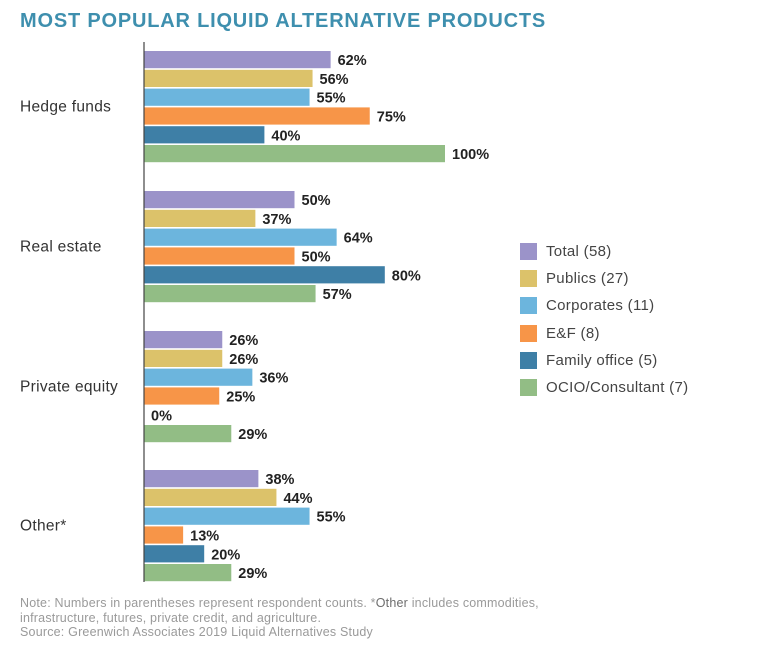  I want to click on legend-item: Total (58), so click(604, 251).